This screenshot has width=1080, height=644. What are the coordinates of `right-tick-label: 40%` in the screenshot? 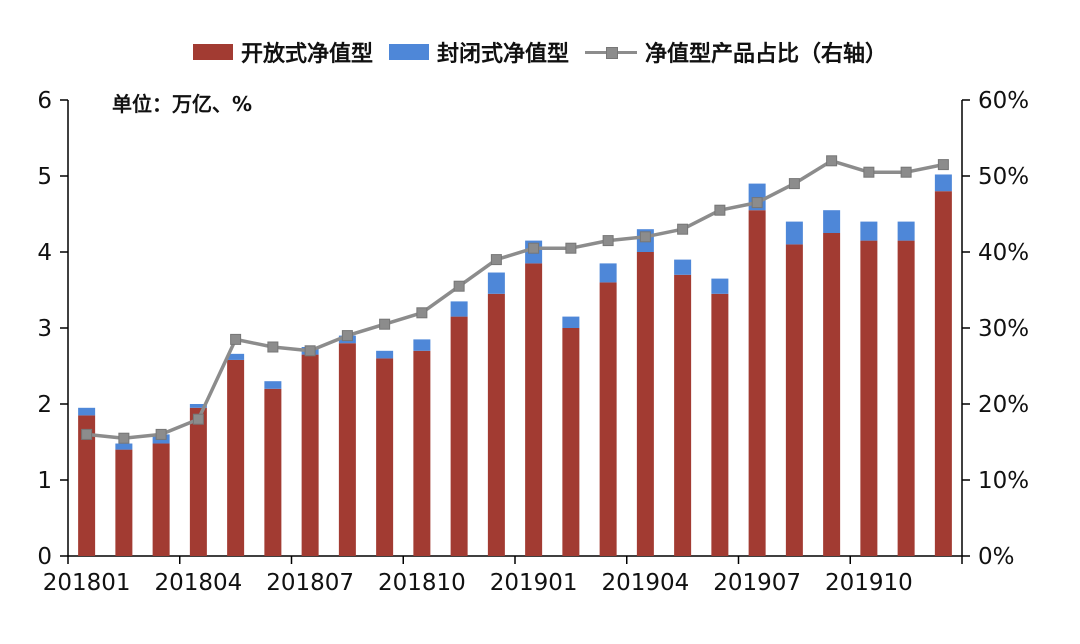 It's located at (1003, 253).